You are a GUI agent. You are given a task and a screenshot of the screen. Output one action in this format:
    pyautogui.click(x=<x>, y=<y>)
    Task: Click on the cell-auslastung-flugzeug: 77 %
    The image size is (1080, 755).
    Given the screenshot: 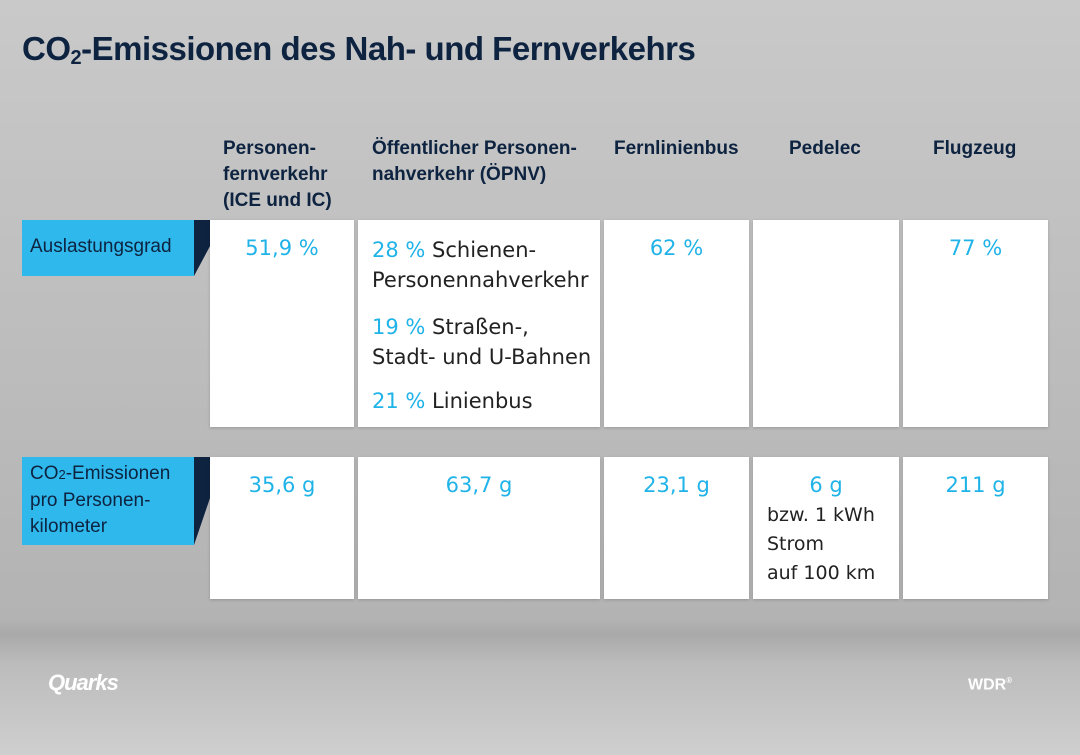 What is the action you would take?
    pyautogui.click(x=975, y=323)
    